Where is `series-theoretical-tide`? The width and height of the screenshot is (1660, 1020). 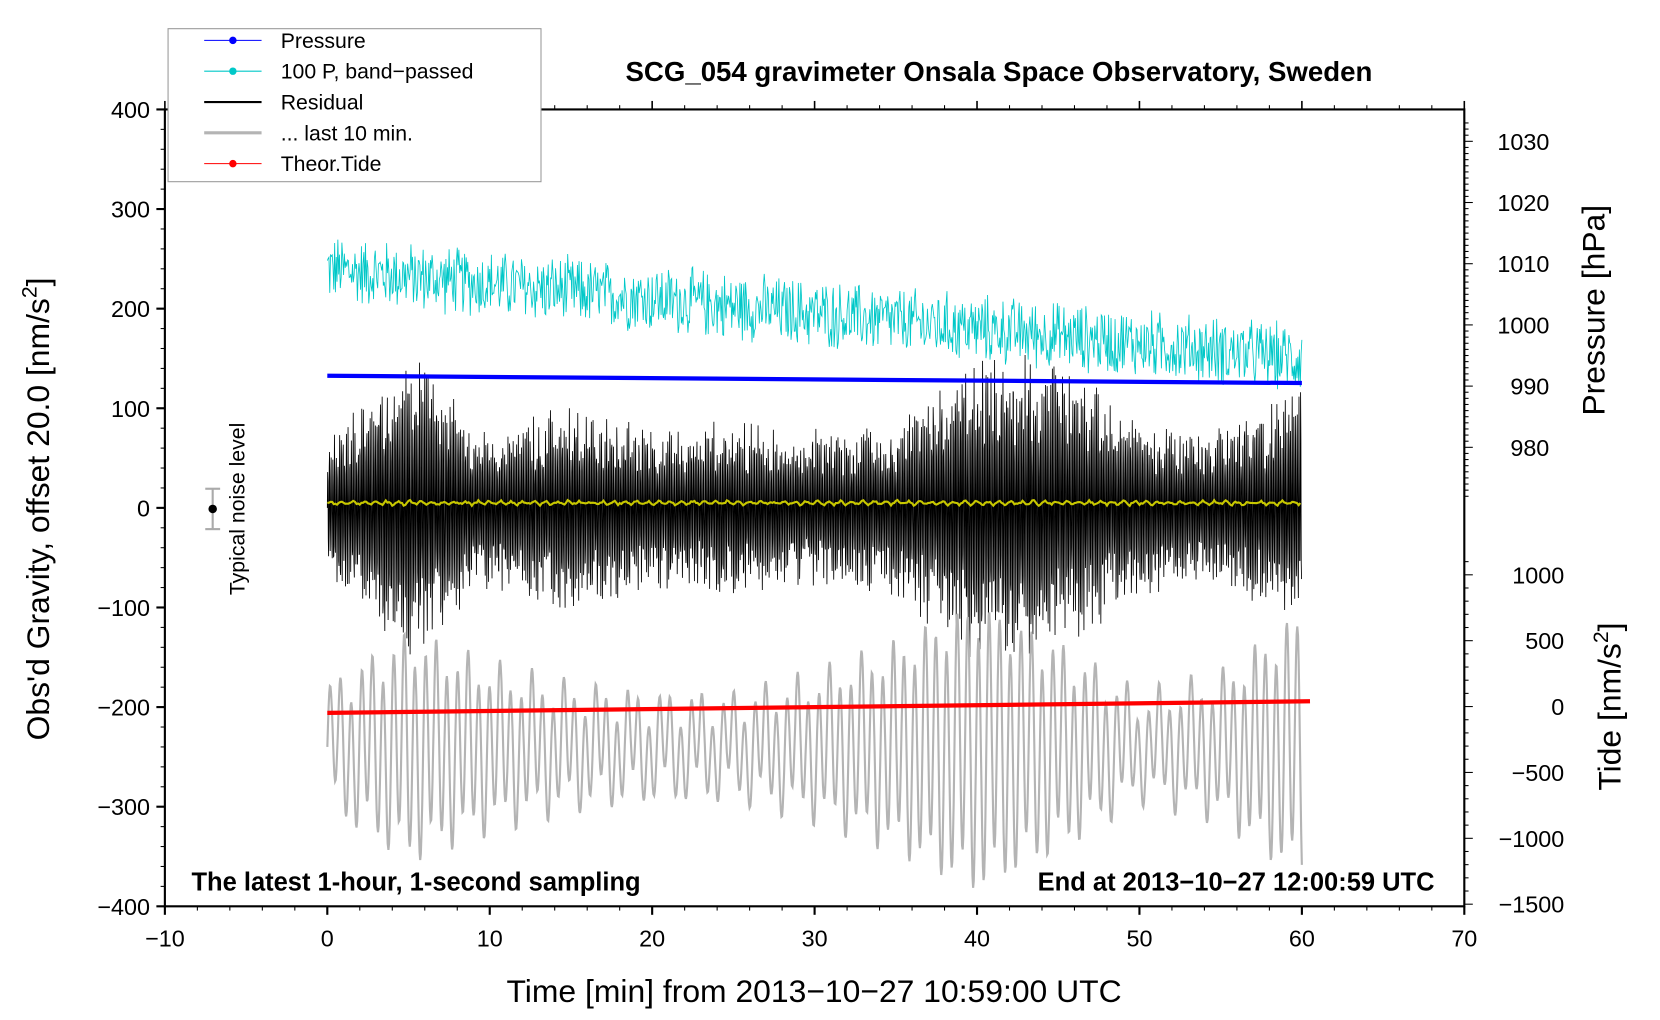 series-theoretical-tide is located at coordinates (819, 707).